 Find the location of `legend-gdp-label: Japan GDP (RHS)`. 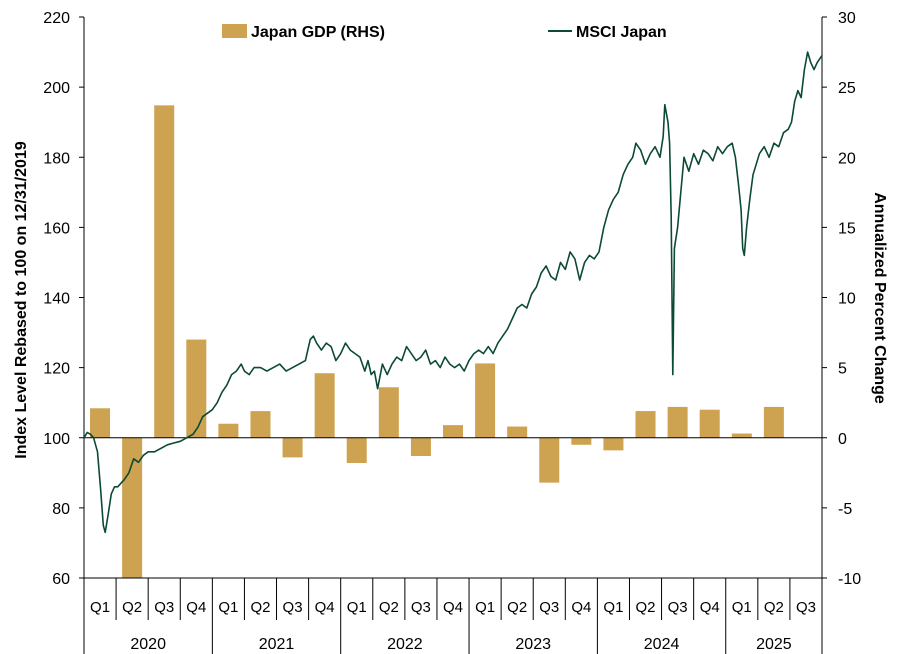

legend-gdp-label: Japan GDP (RHS) is located at coordinates (318, 32).